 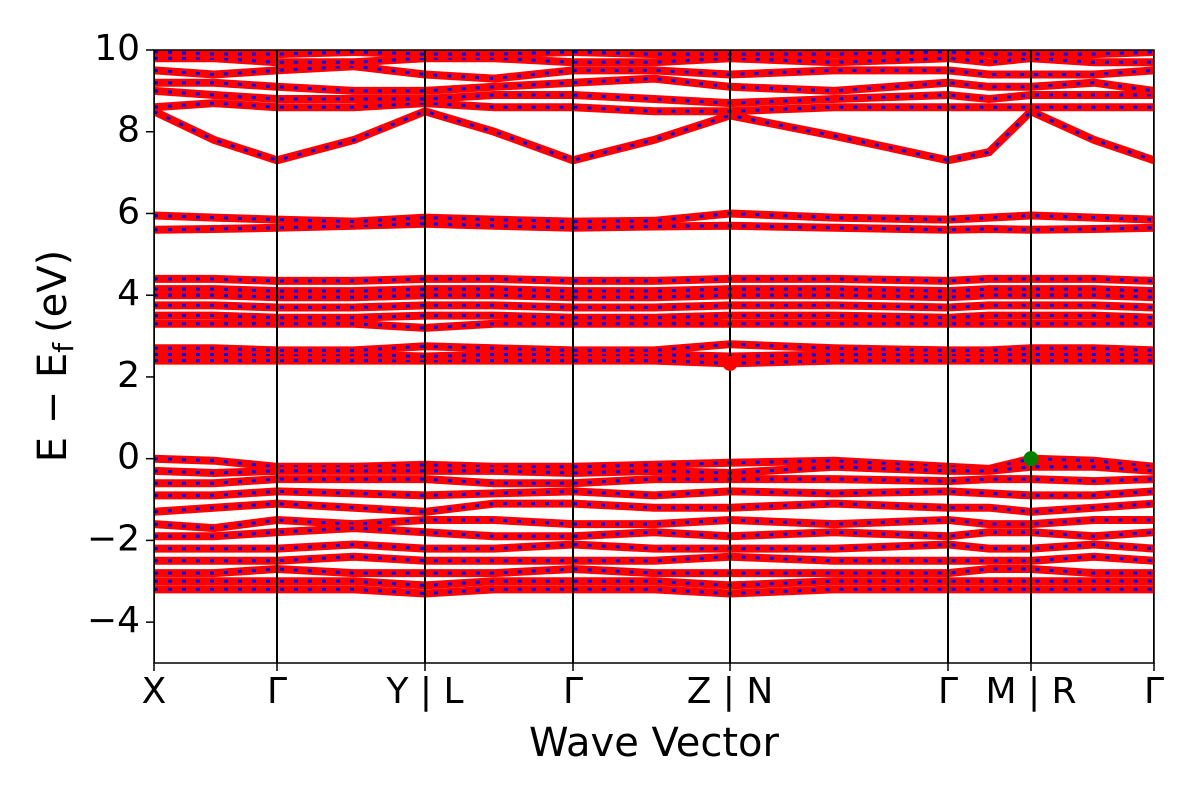 I want to click on y-tick-label: 10, so click(x=117, y=48).